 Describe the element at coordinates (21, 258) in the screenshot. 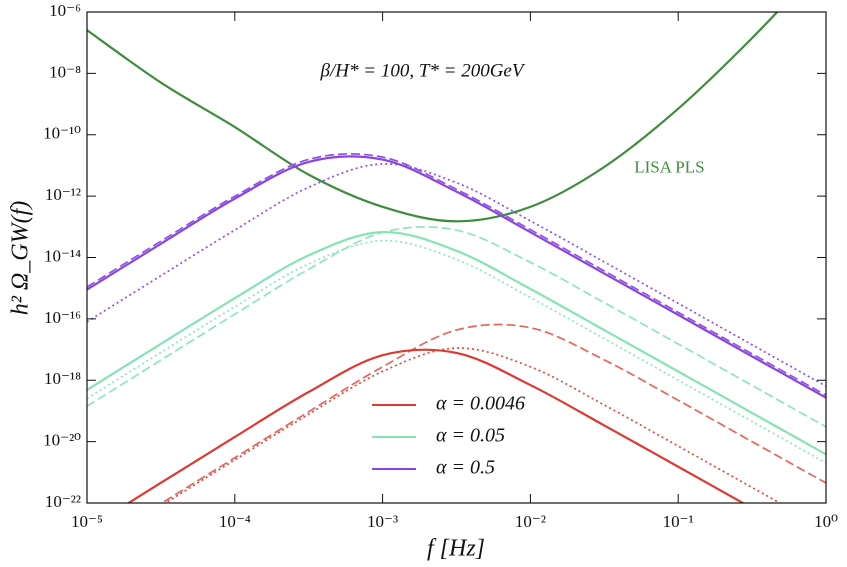

I see `y-axis-label: h² Ω_GW(f)` at that location.